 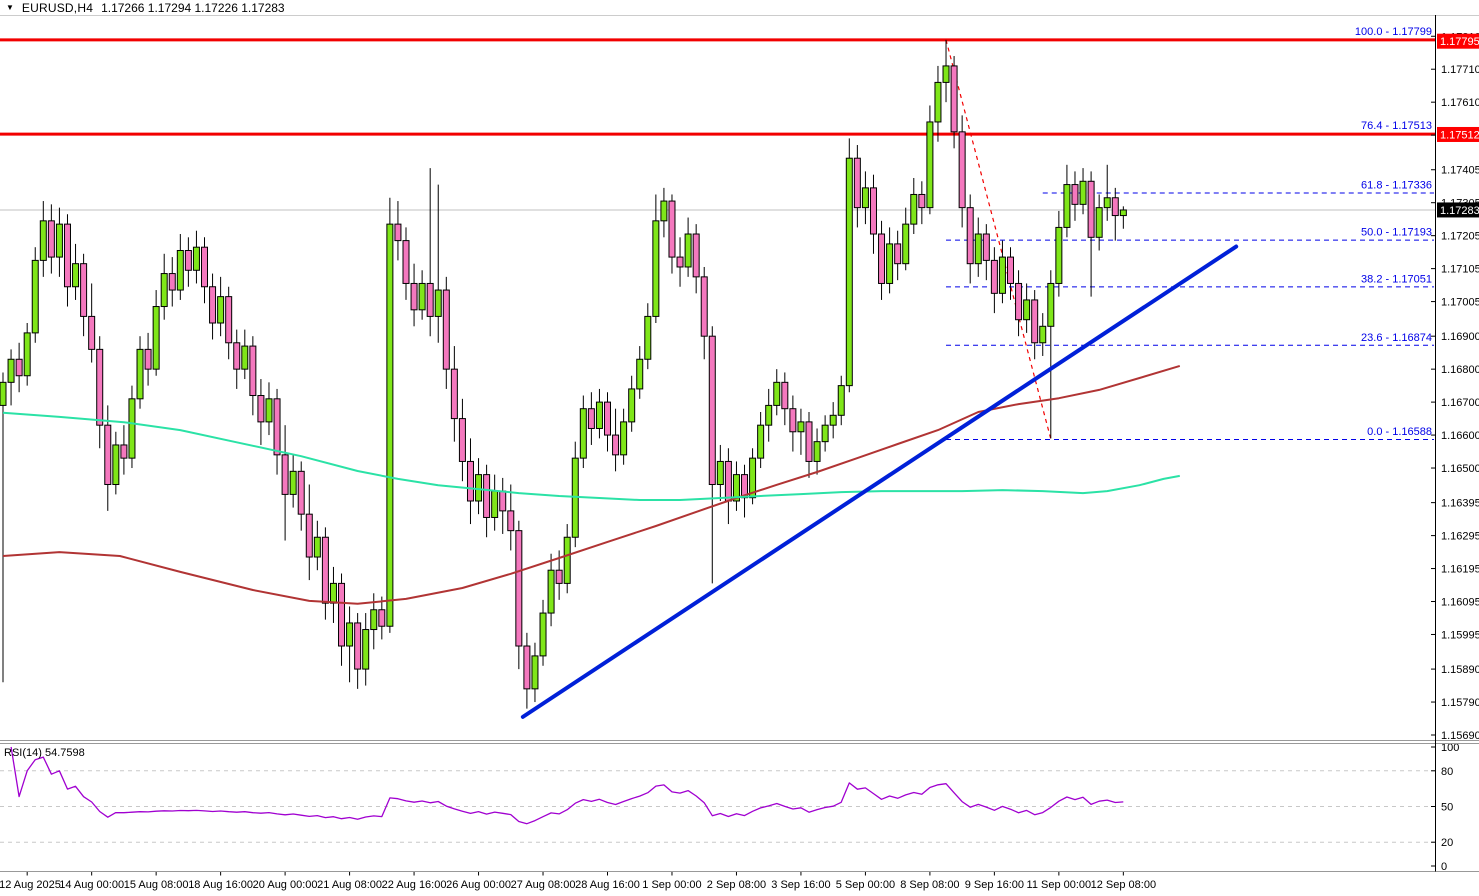 What do you see at coordinates (994, 885) in the screenshot?
I see `time-axis-label: 9 Sep 16:00` at bounding box center [994, 885].